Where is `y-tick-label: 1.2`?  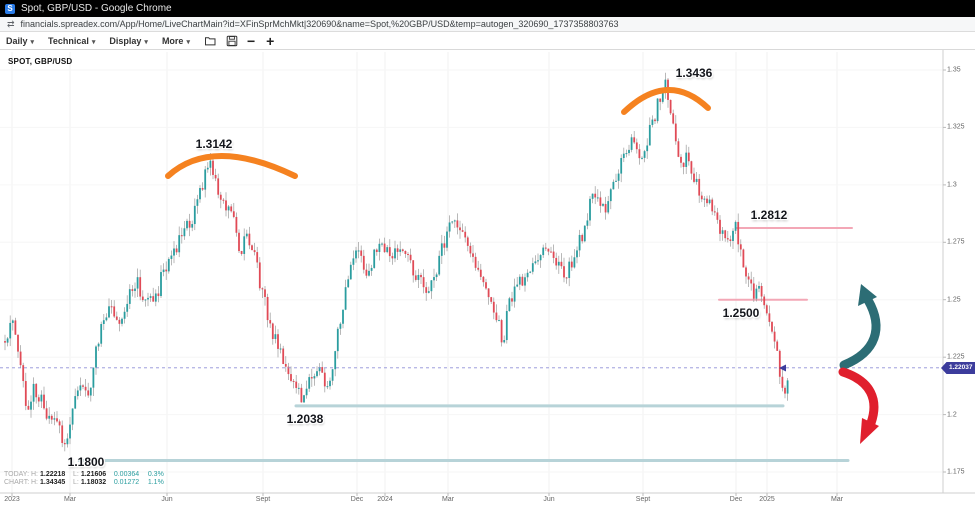
y-tick-label: 1.2 is located at coordinates (952, 415).